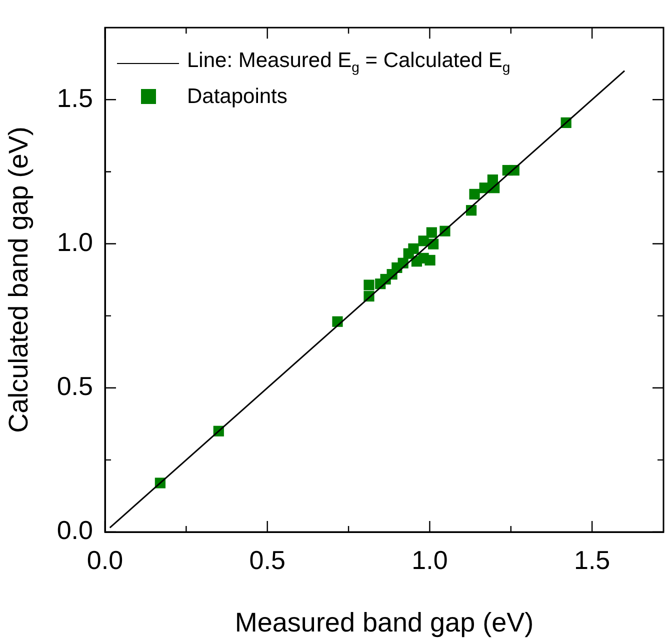 The height and width of the screenshot is (644, 671). I want to click on y-axis-title: Calculated band gap (eV), so click(19, 279).